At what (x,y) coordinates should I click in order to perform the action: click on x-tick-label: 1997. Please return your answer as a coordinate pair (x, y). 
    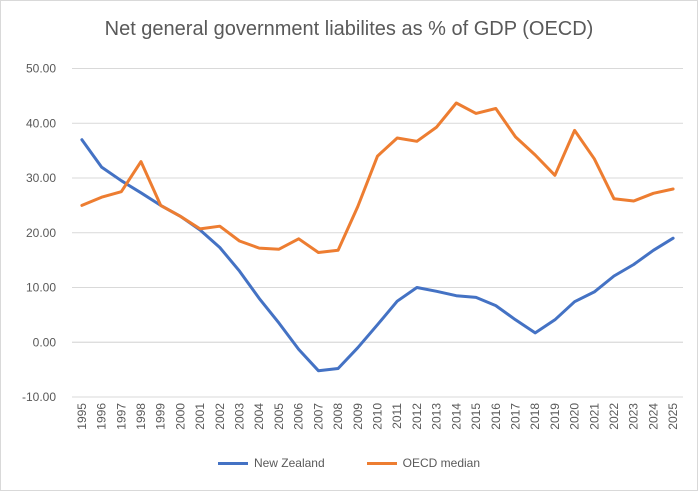
    Looking at the image, I should click on (121, 416).